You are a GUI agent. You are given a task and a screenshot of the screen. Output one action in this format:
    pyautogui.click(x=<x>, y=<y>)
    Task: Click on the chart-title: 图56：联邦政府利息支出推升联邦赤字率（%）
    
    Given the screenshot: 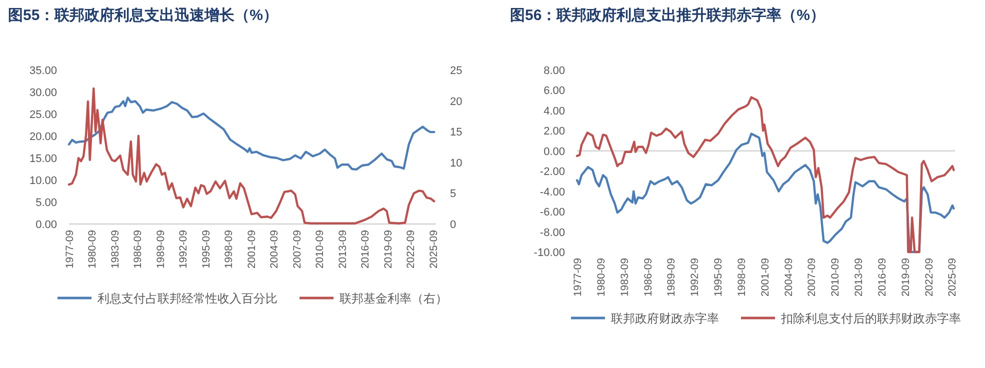 What is the action you would take?
    pyautogui.click(x=668, y=15)
    